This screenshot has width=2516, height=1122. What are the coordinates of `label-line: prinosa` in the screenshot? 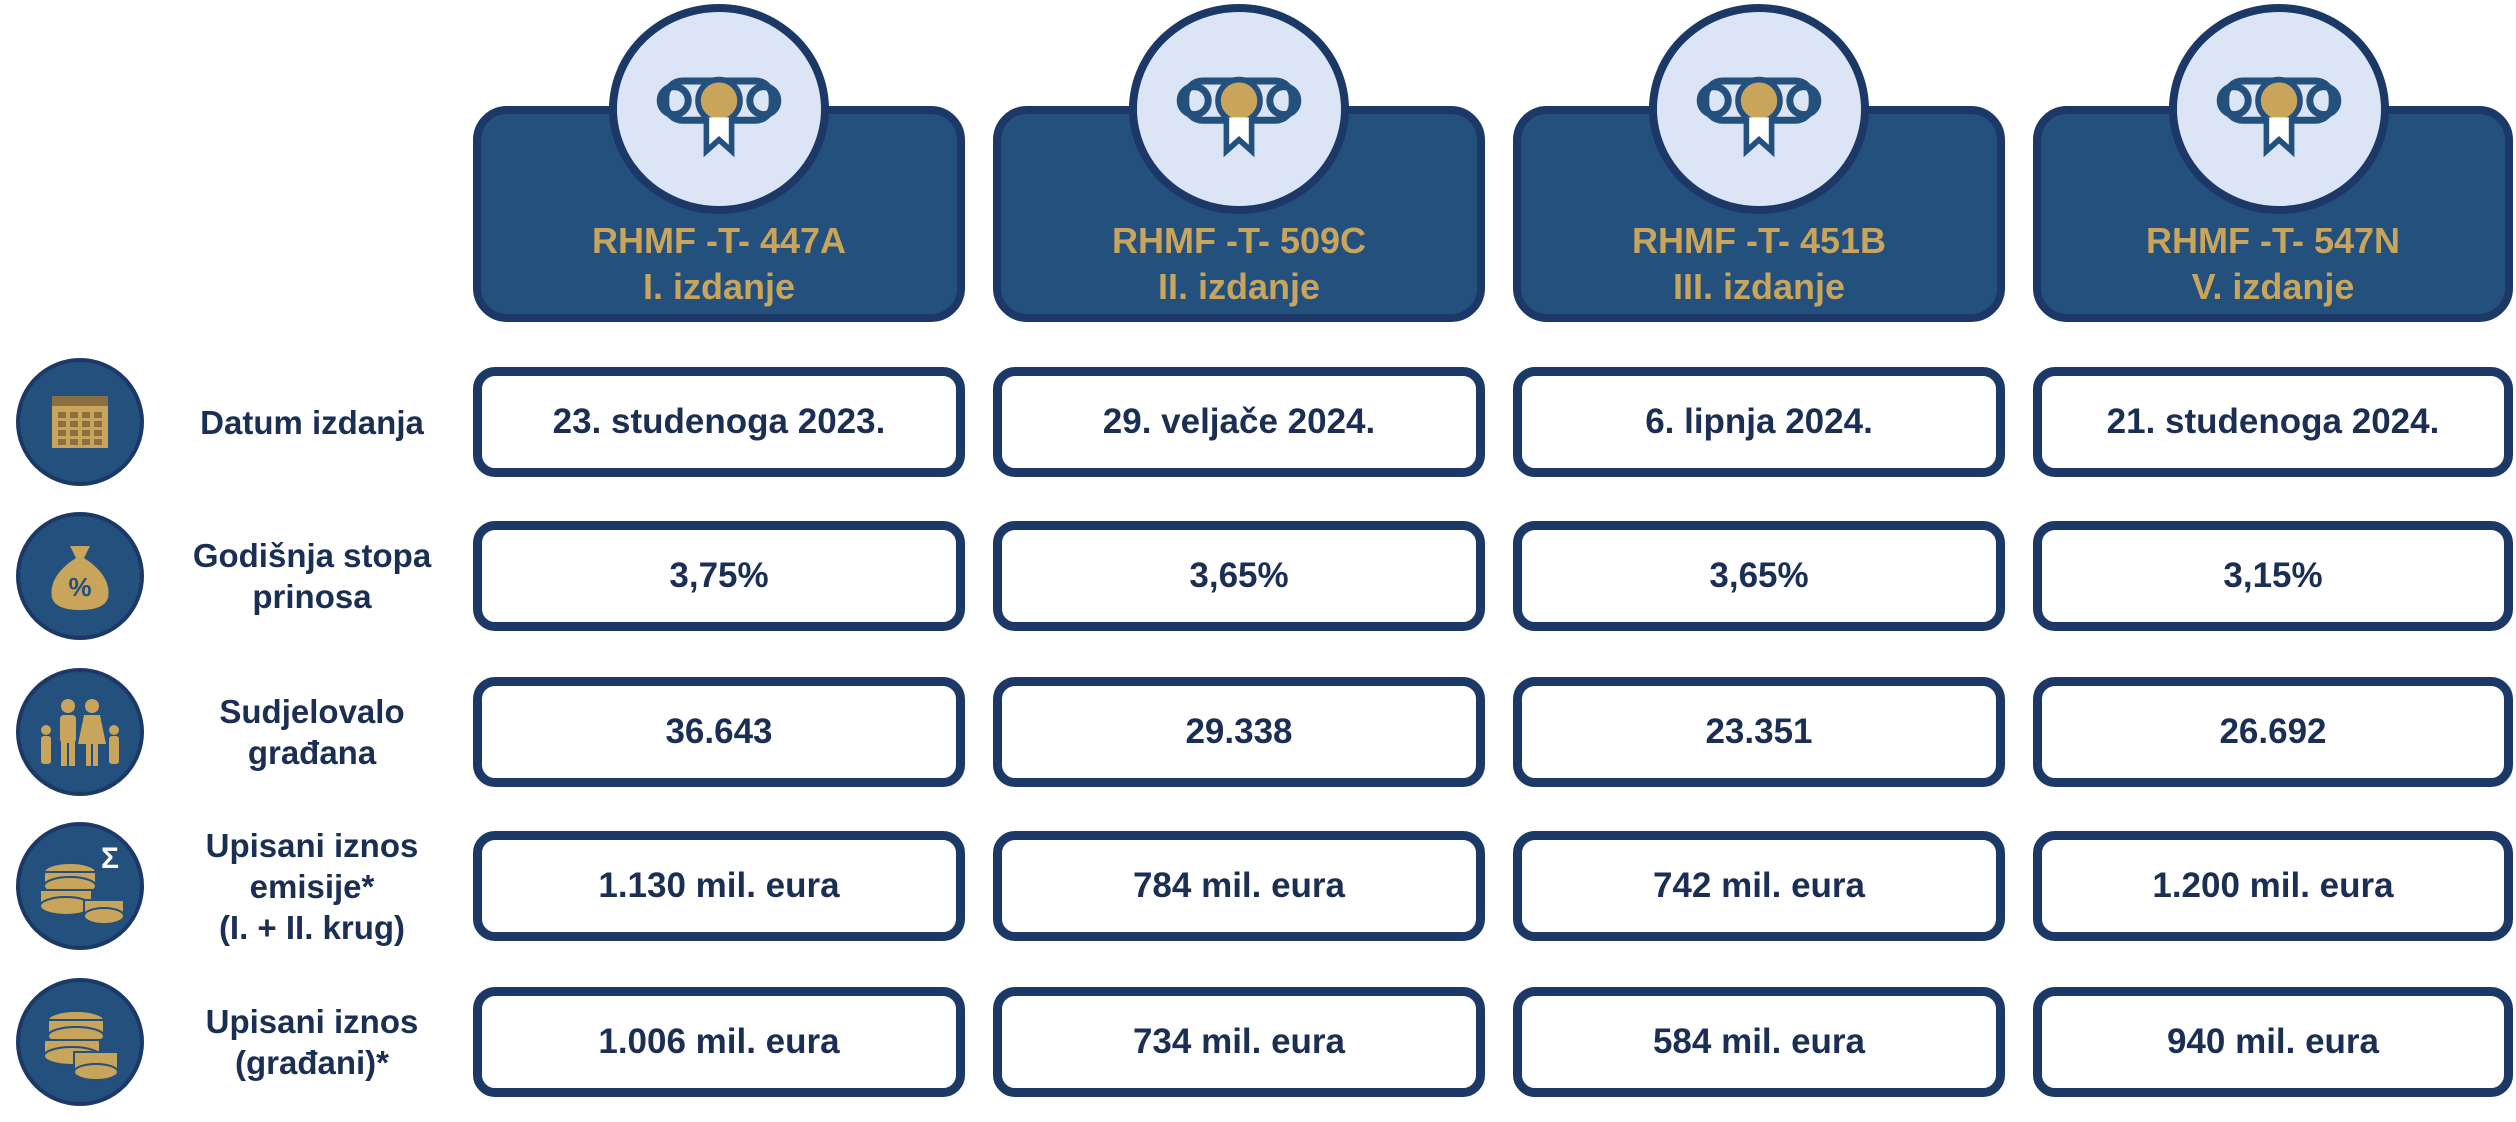 It's located at (312, 596).